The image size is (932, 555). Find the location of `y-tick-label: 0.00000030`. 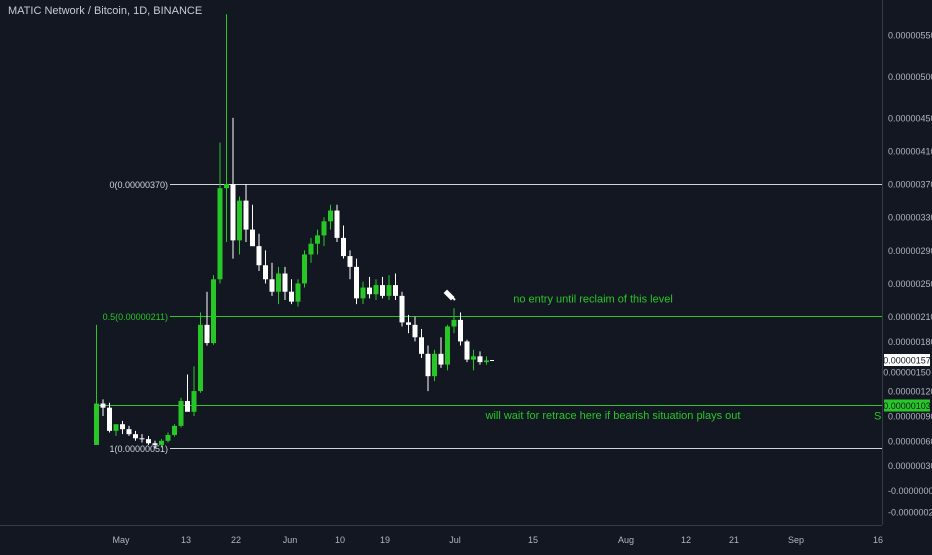

y-tick-label: 0.00000030 is located at coordinates (910, 466).